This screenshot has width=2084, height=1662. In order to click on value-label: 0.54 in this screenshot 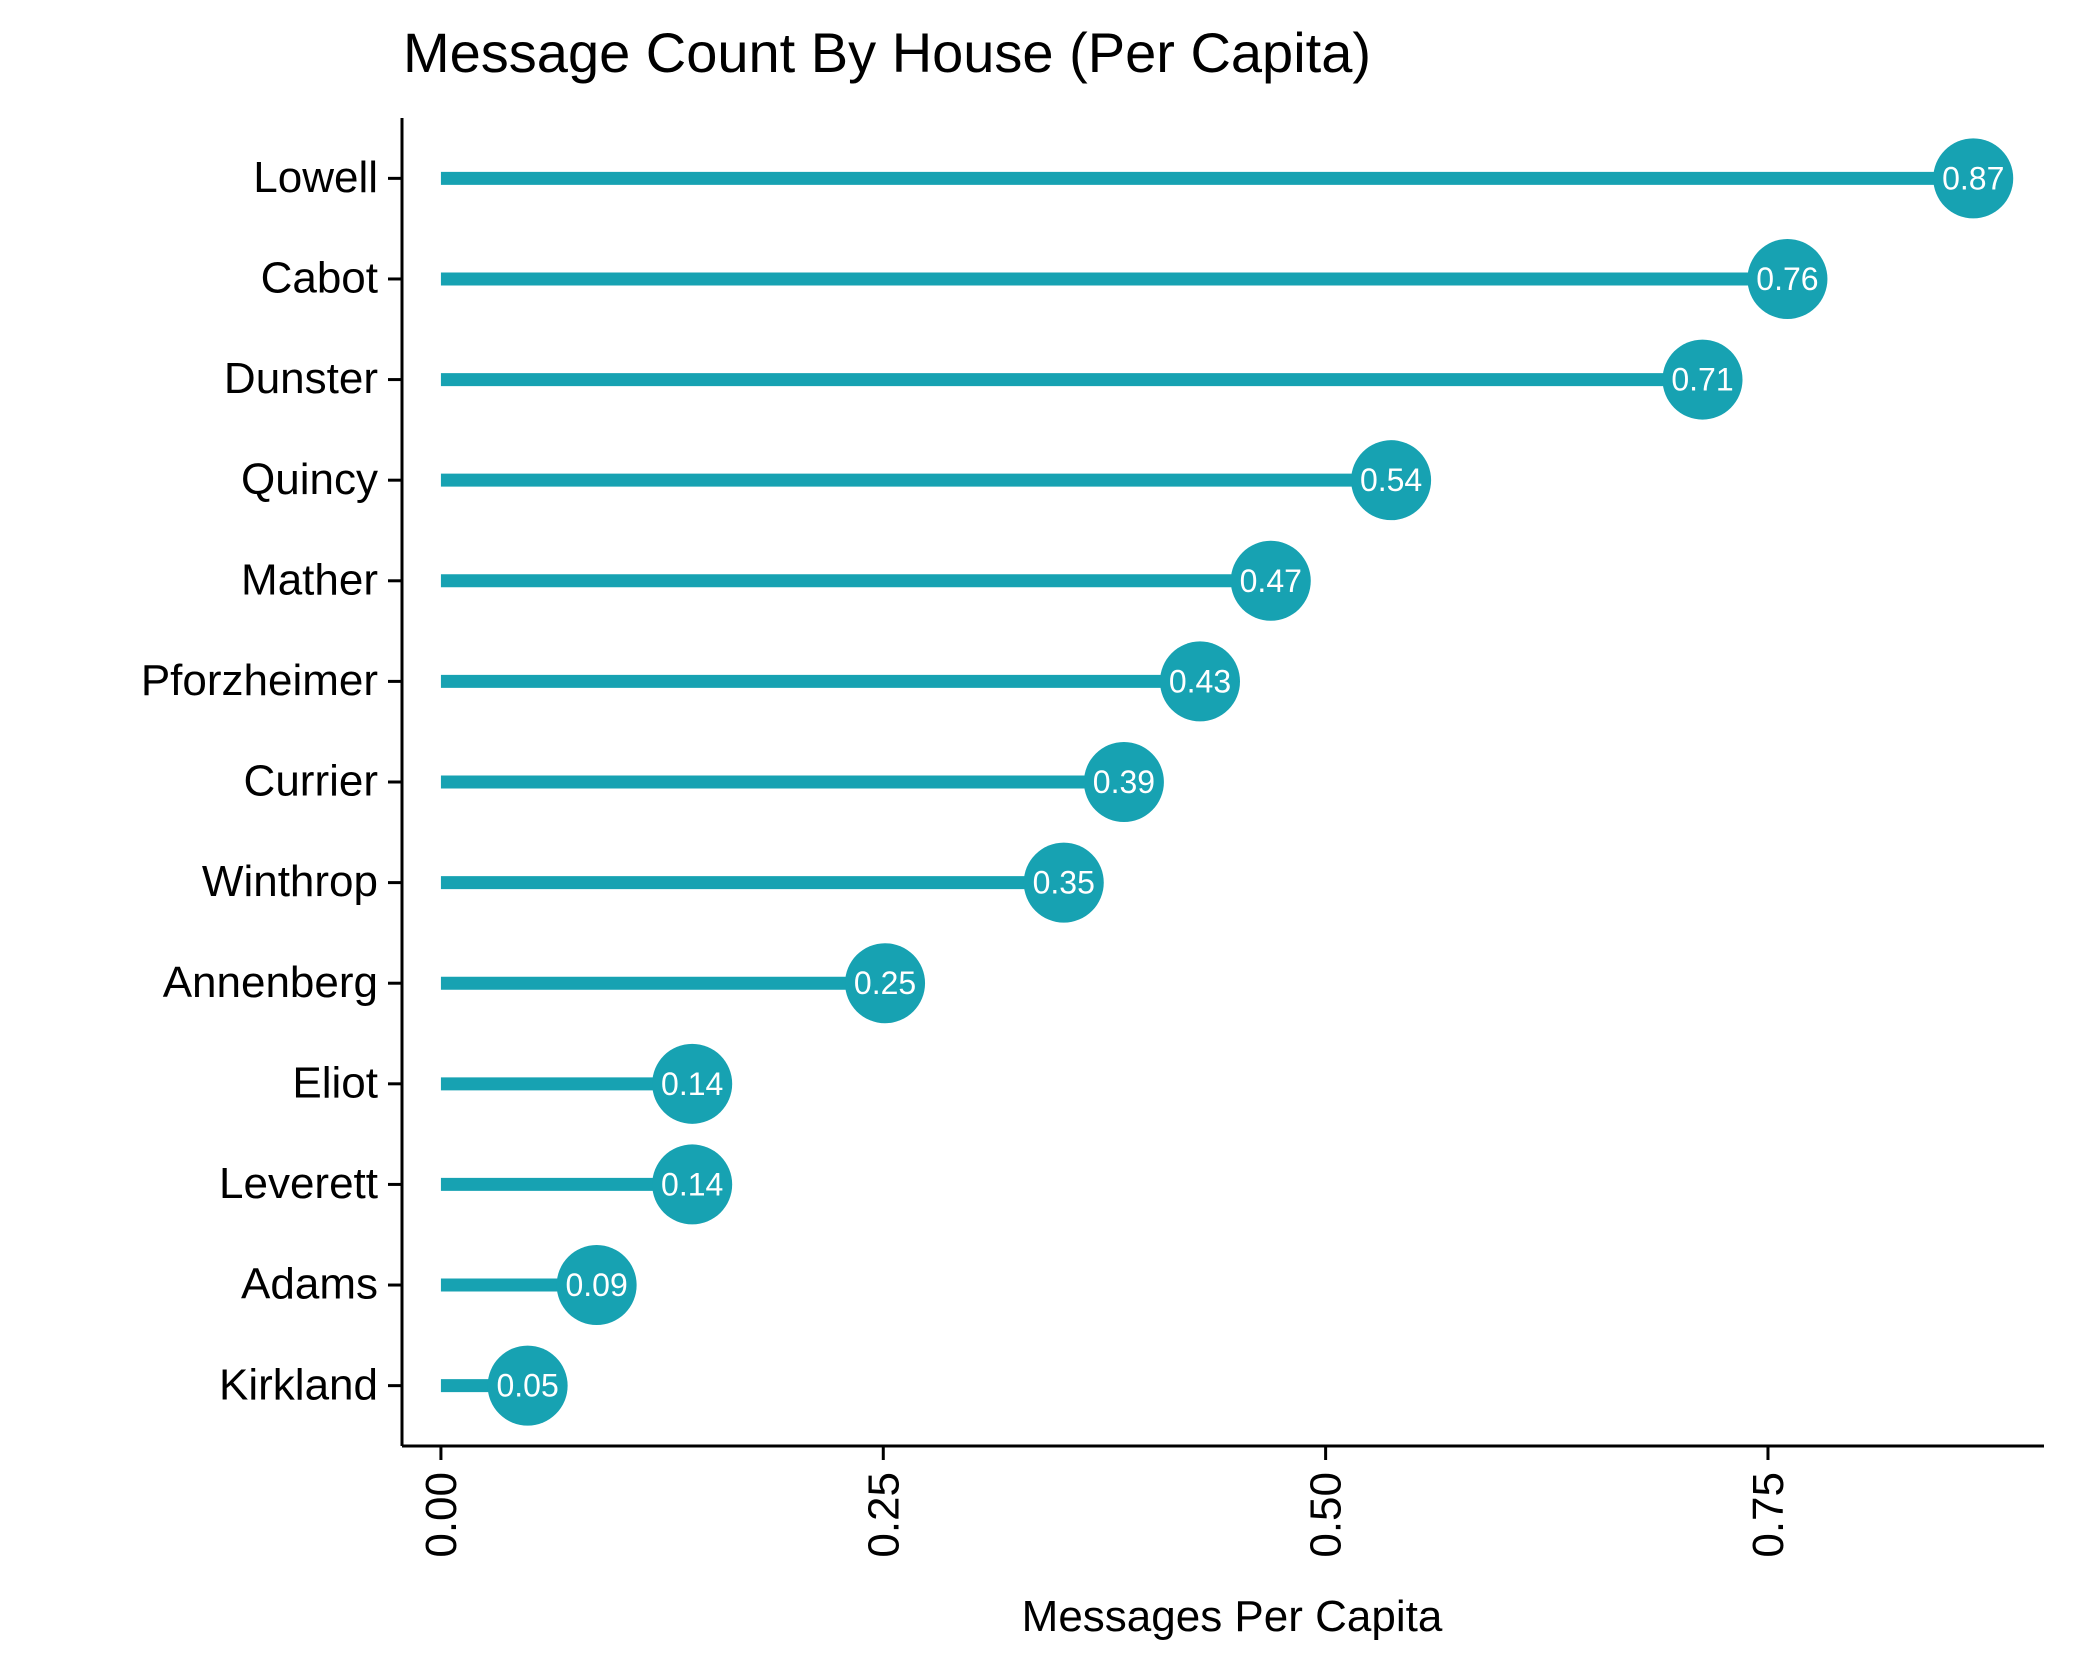, I will do `click(1391, 480)`.